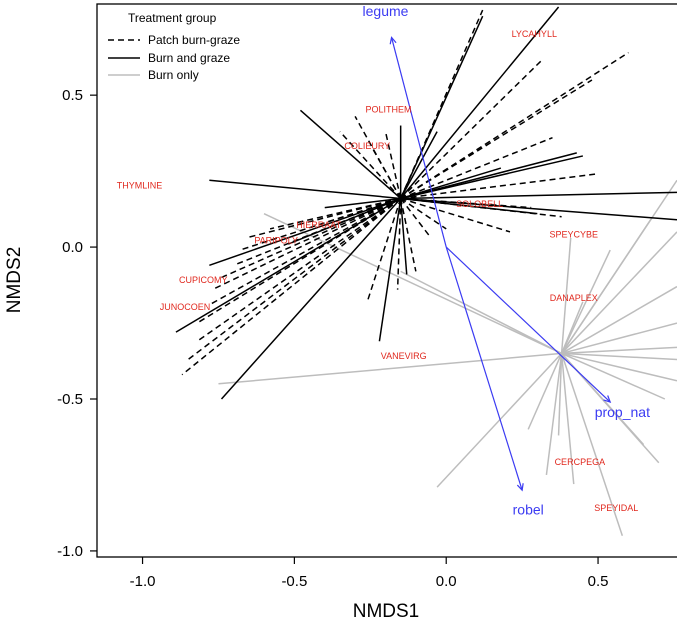  I want to click on y-tick-label-1: -0.5, so click(70, 399).